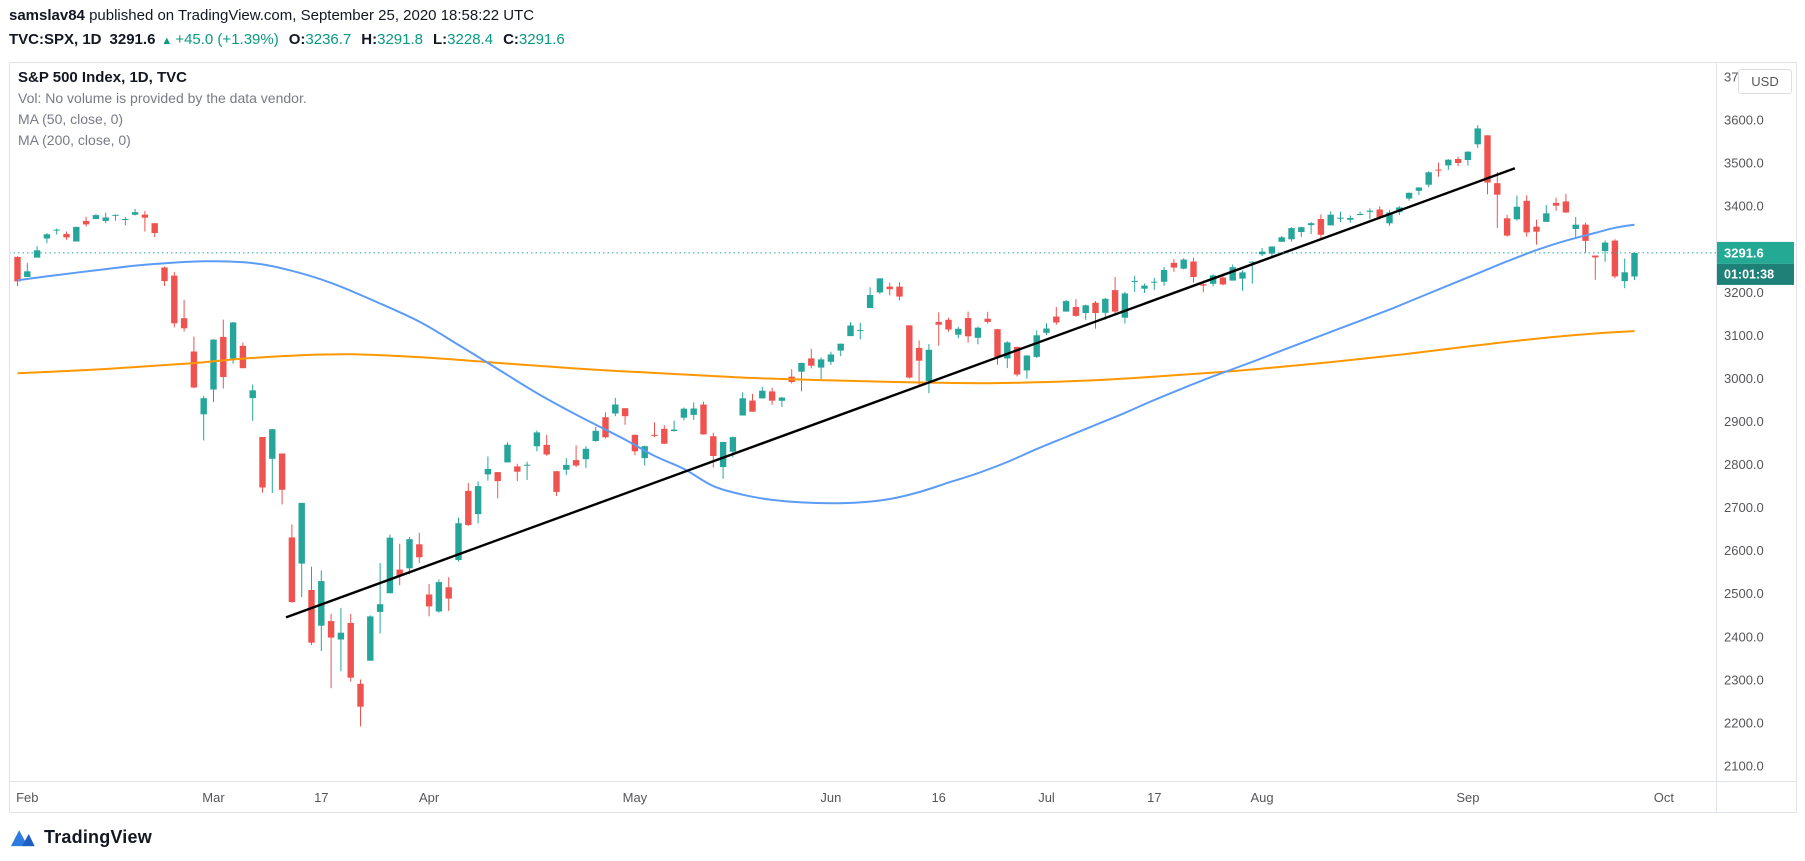  I want to click on ohlc-low: L:3228.4, so click(463, 39).